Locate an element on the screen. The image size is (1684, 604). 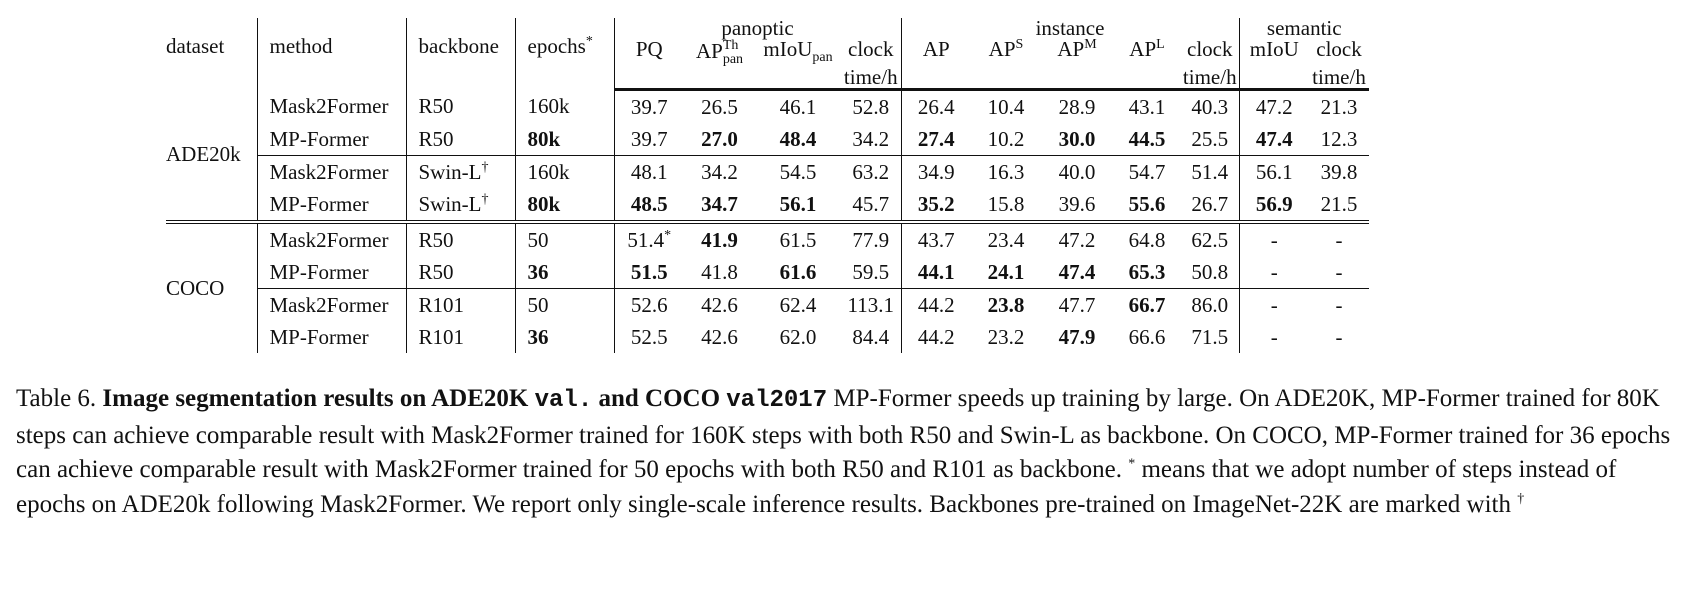
cell-ap-th: 42.6 is located at coordinates (719, 336).